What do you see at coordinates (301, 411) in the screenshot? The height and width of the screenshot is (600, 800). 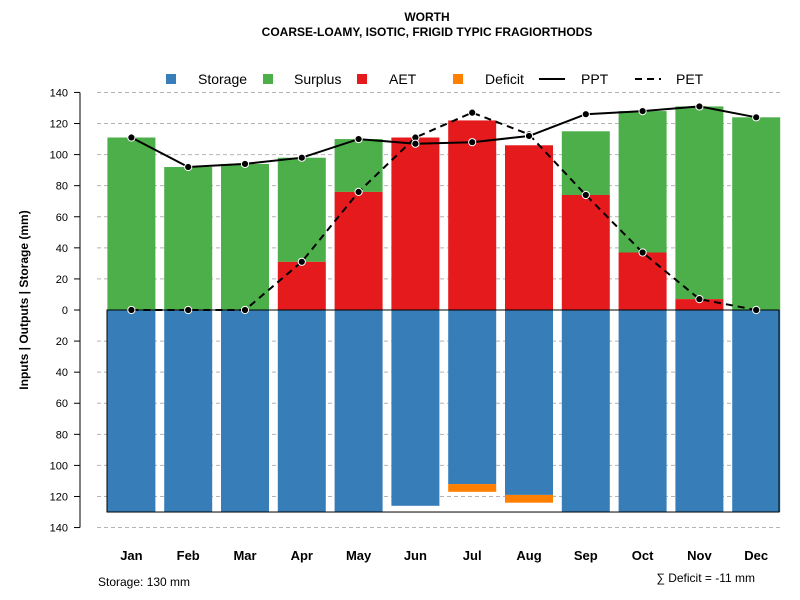 I see `bar-storage-apr` at bounding box center [301, 411].